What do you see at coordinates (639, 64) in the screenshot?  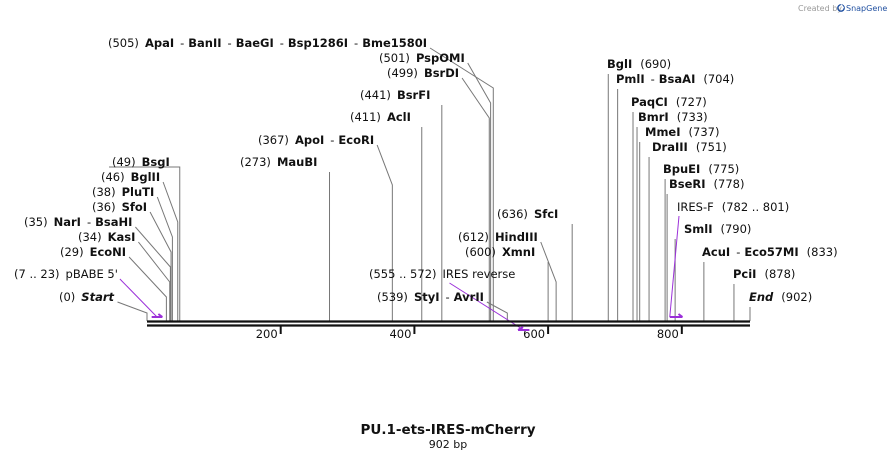 I see `label-bgli: BglI (690)` at bounding box center [639, 64].